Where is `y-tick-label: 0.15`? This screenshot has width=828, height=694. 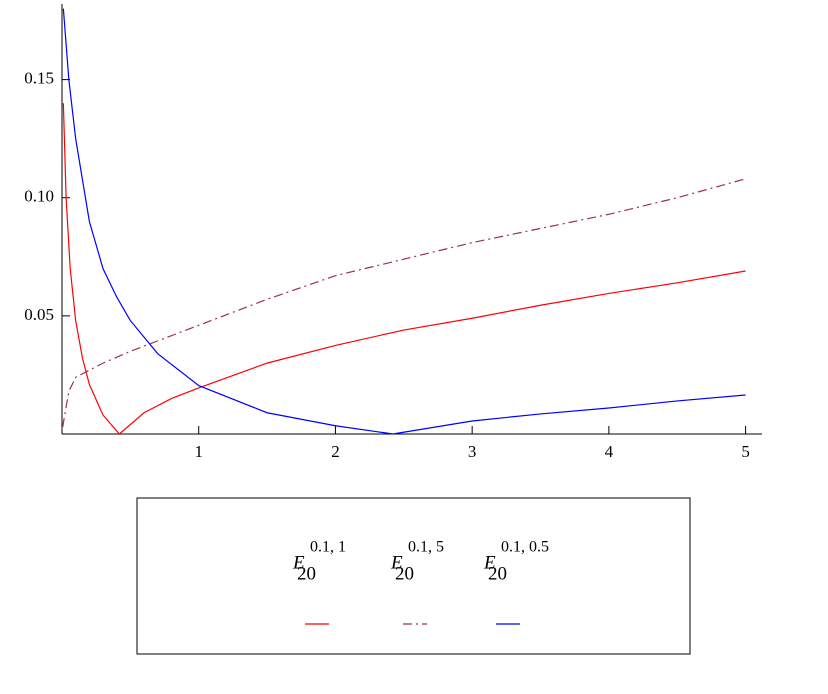
y-tick-label: 0.15 is located at coordinates (39, 78).